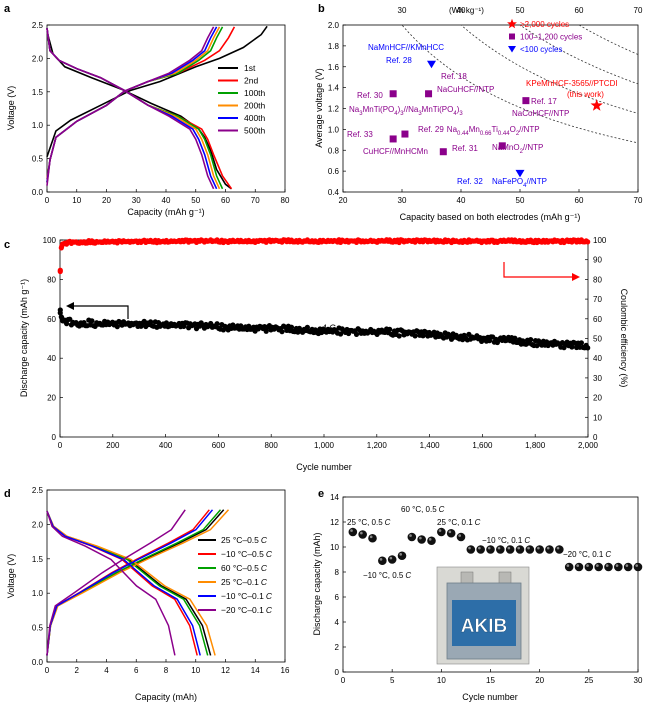  What do you see at coordinates (483, 615) in the screenshot?
I see `panel-e-inset-photo: AKIB` at bounding box center [483, 615].